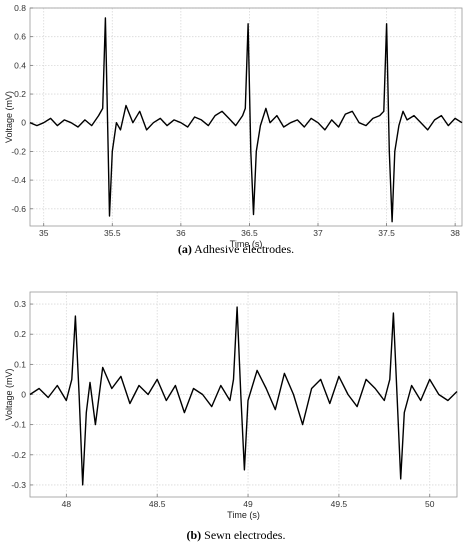  Describe the element at coordinates (9, 394) in the screenshot. I see `panel-b-y-axis-label: Voltage (mV)` at that location.